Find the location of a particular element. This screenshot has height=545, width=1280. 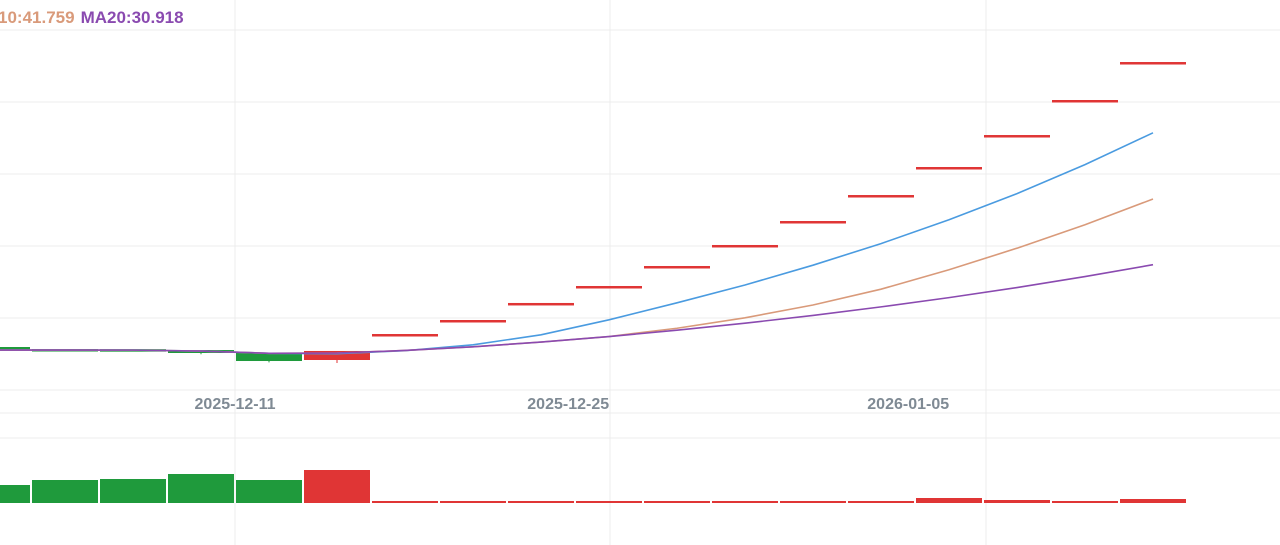

x-tick-label: 2025-12-25 is located at coordinates (568, 404).